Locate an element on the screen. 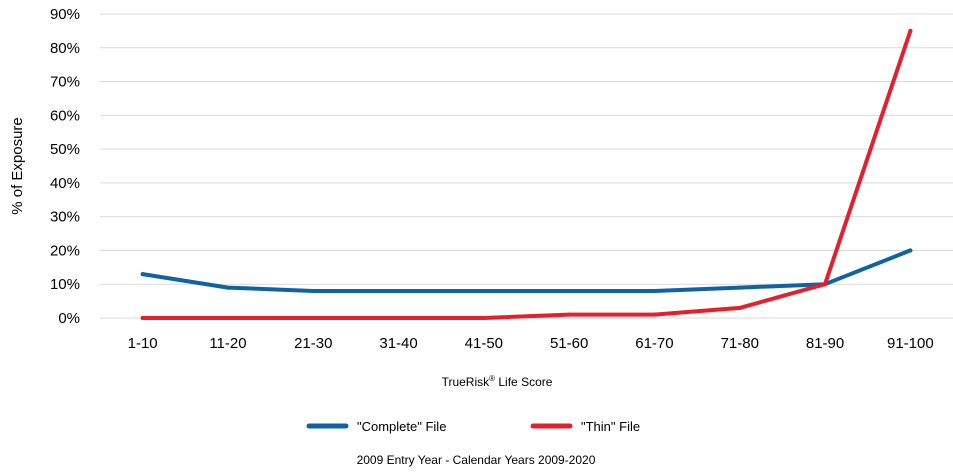  x-tick-label: 51-60 is located at coordinates (569, 343).